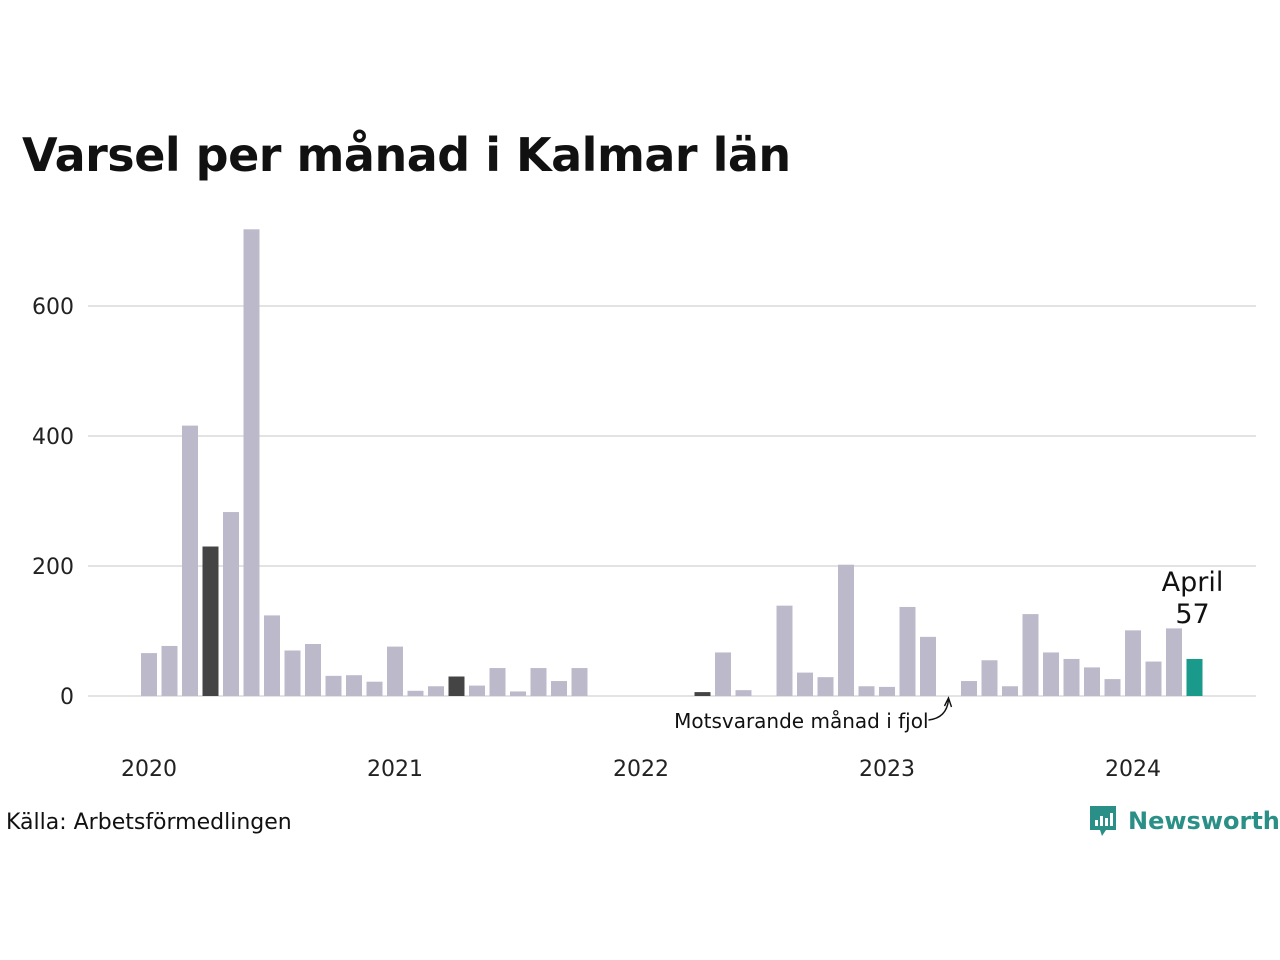  What do you see at coordinates (1204, 821) in the screenshot?
I see `brand-name: Newsworthy` at bounding box center [1204, 821].